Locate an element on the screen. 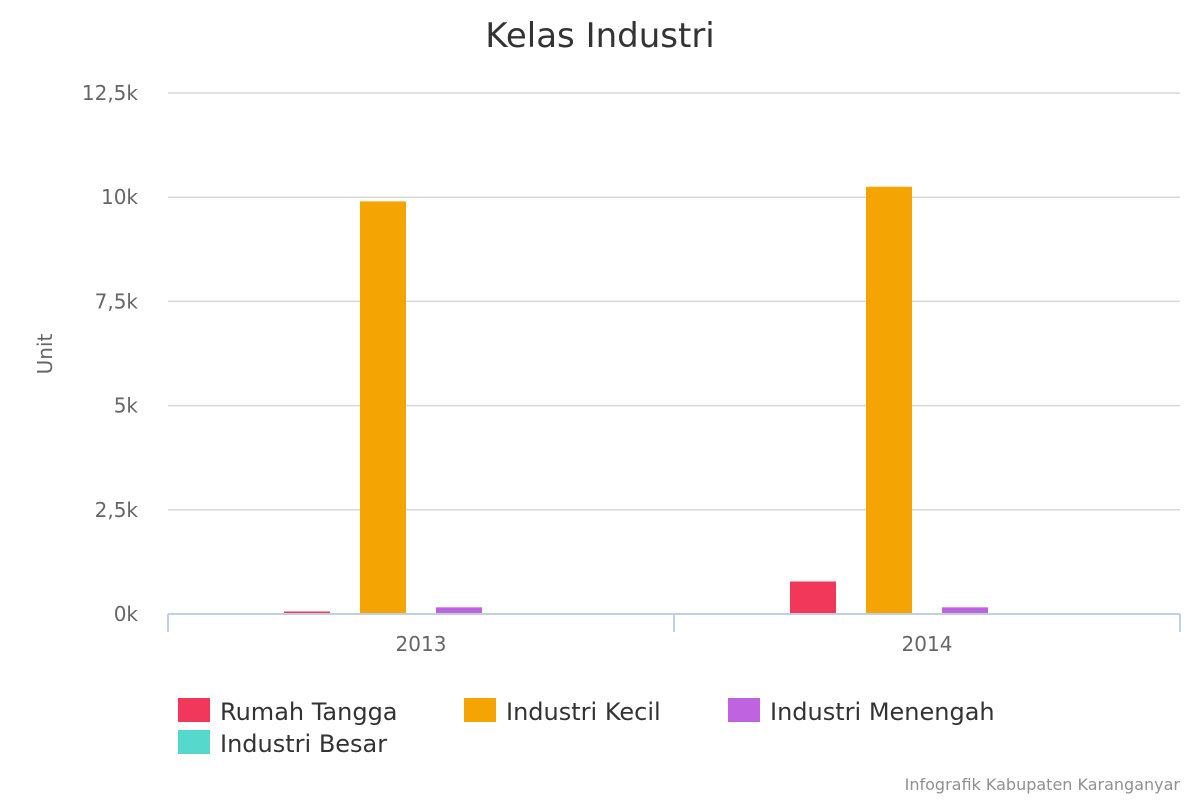 This screenshot has height=804, width=1200. bar-rumah-tangga-2013 is located at coordinates (307, 612).